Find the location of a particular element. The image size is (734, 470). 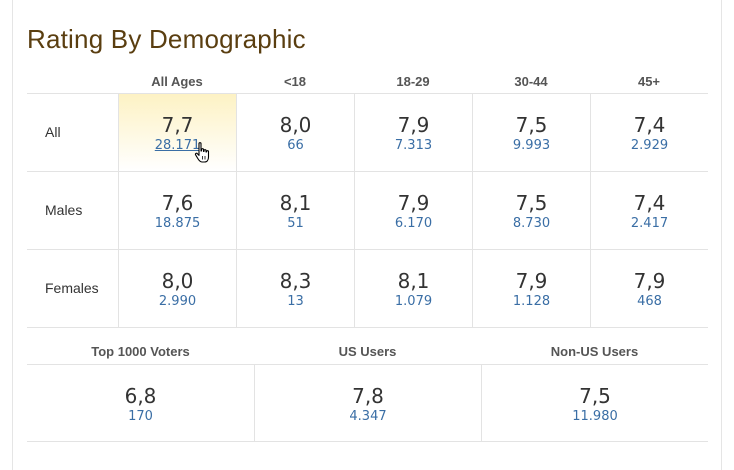

rating-cell: 7,9 7.313 is located at coordinates (413, 132).